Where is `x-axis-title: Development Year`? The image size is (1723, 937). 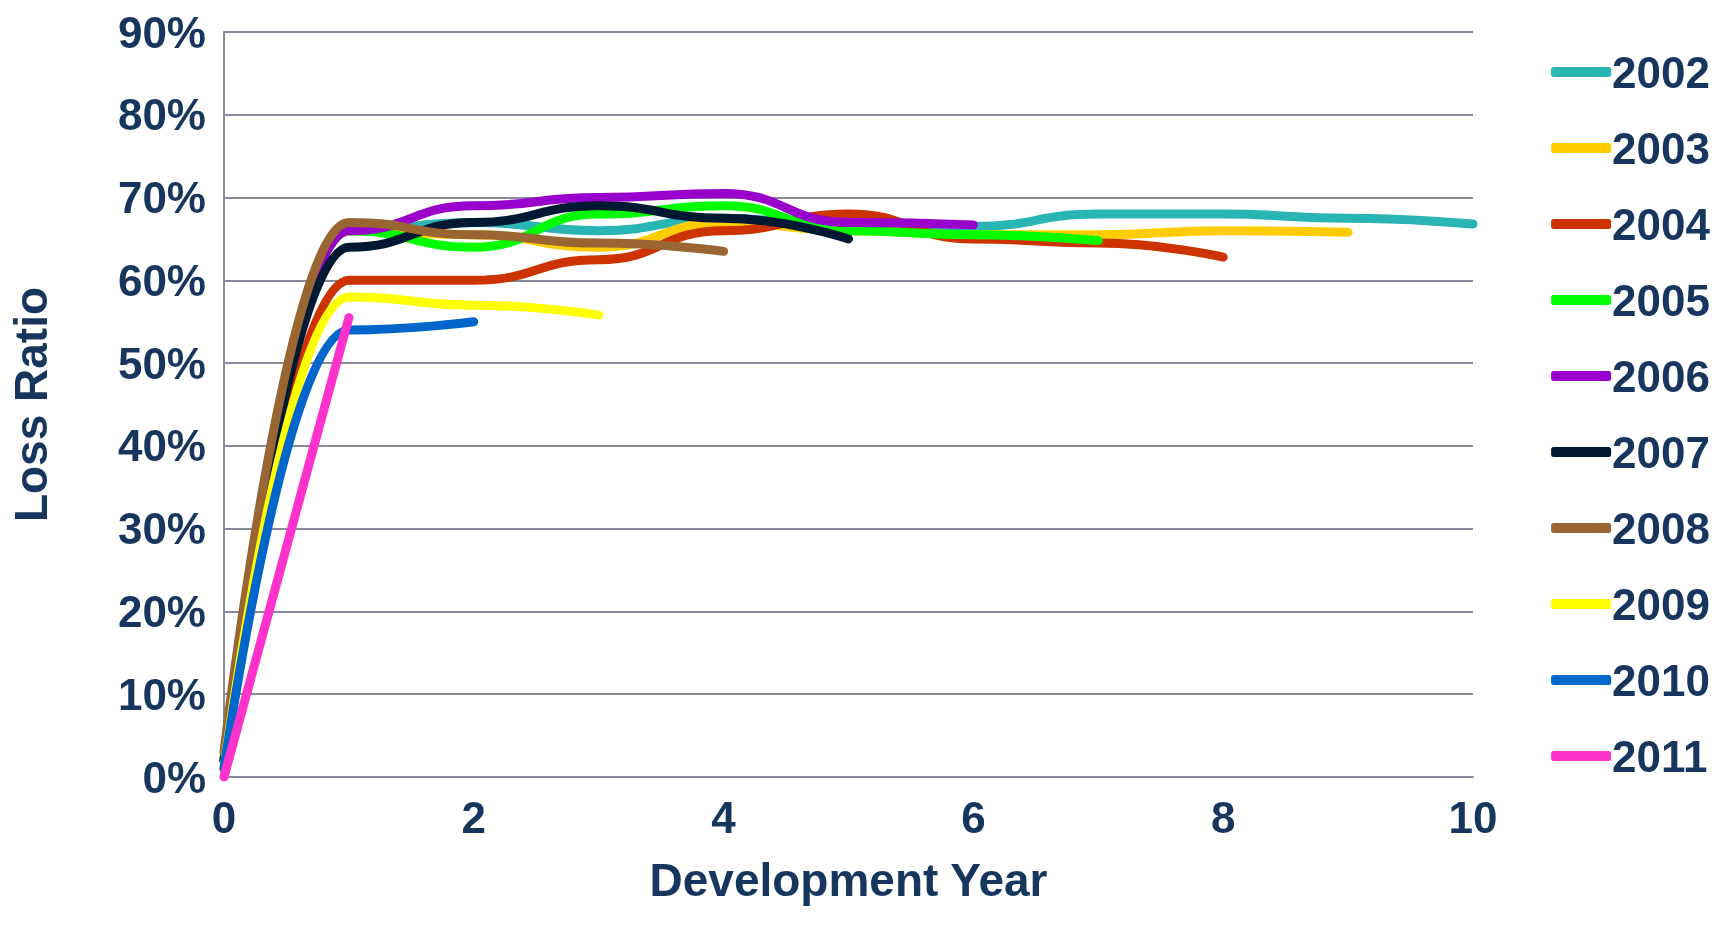
x-axis-title: Development Year is located at coordinates (848, 880).